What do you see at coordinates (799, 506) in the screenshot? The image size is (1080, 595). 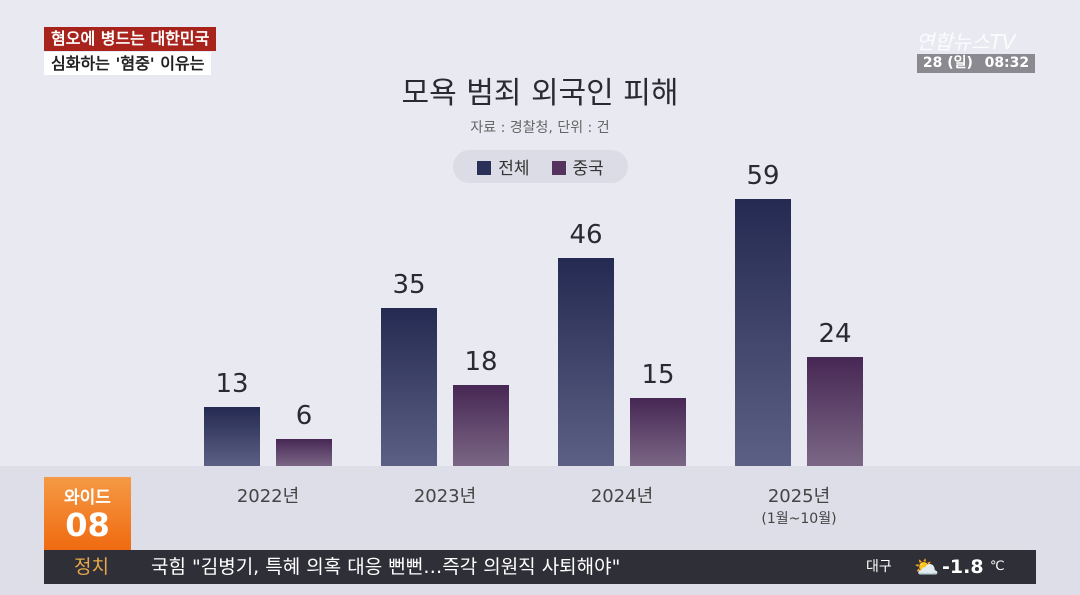 I see `category-label: 2025년 (1월~10월)` at bounding box center [799, 506].